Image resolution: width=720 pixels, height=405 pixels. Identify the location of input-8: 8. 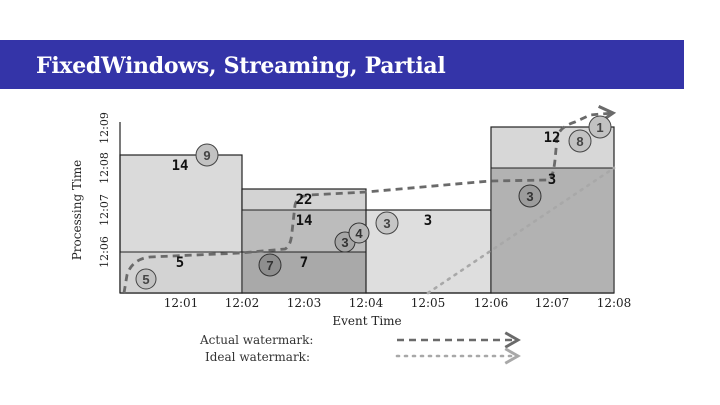
(580, 141).